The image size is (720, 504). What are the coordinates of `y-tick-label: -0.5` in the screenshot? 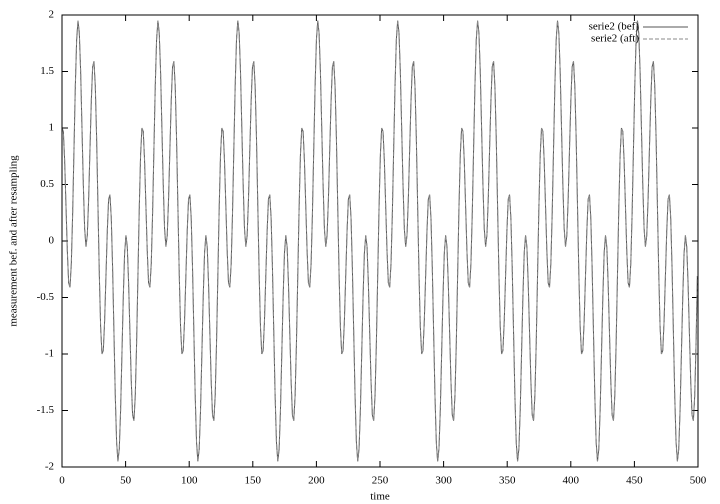 It's located at (46, 297).